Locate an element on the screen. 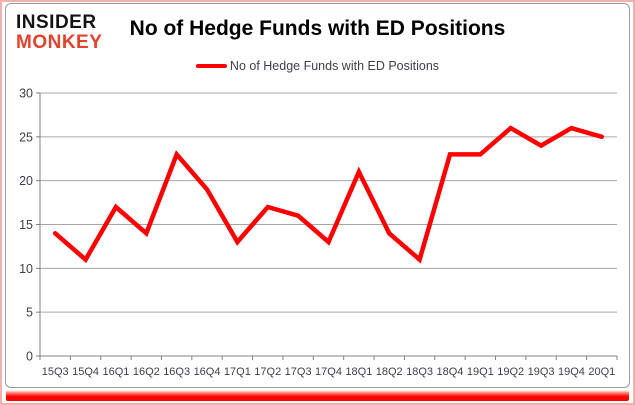 The height and width of the screenshot is (405, 635). logo-monkey-text: MONKEY is located at coordinates (59, 42).